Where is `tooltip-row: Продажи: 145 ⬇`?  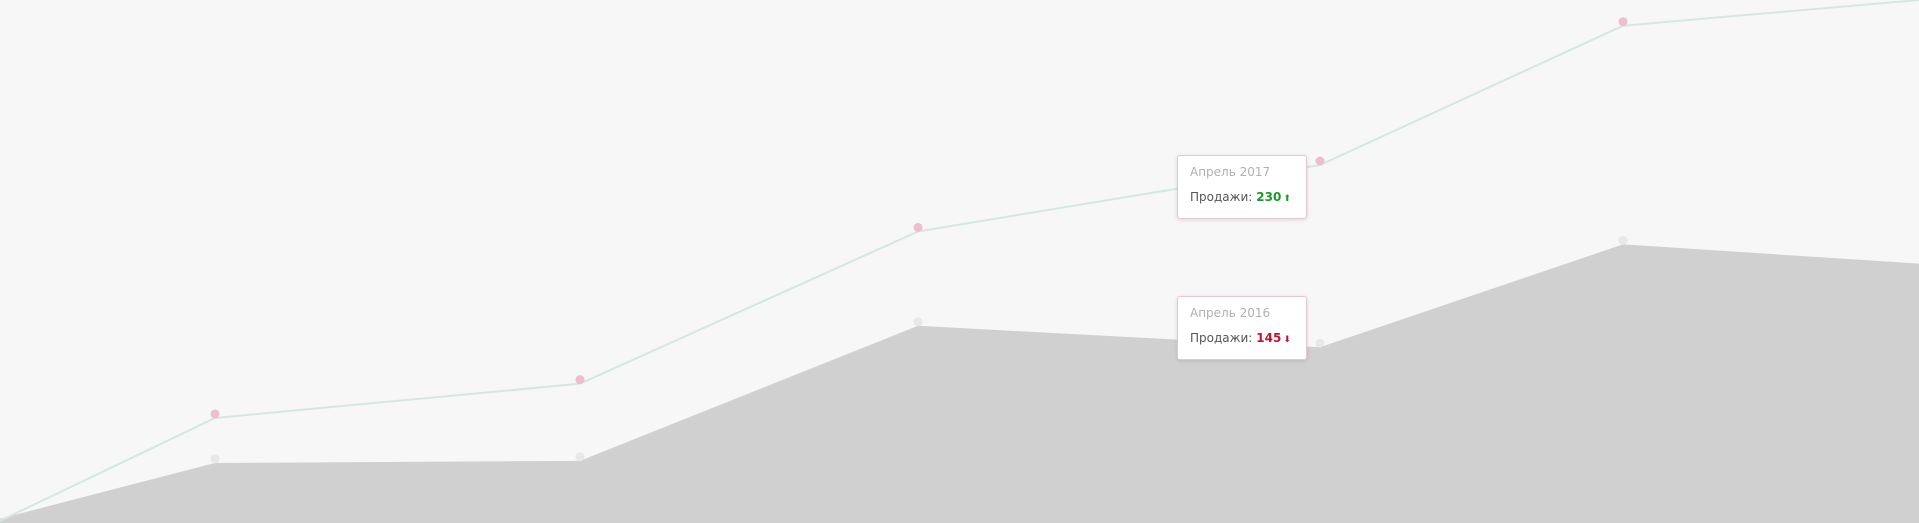
tooltip-row: Продажи: 145 ⬇ is located at coordinates (1240, 338).